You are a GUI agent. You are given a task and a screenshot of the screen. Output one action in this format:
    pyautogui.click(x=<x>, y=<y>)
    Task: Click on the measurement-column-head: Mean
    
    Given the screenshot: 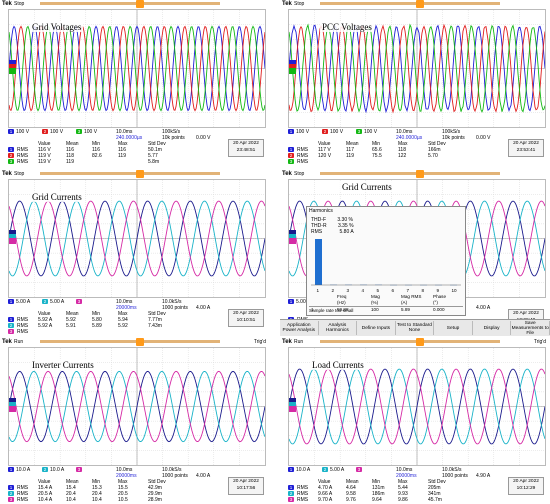 What is the action you would take?
    pyautogui.click(x=72, y=314)
    